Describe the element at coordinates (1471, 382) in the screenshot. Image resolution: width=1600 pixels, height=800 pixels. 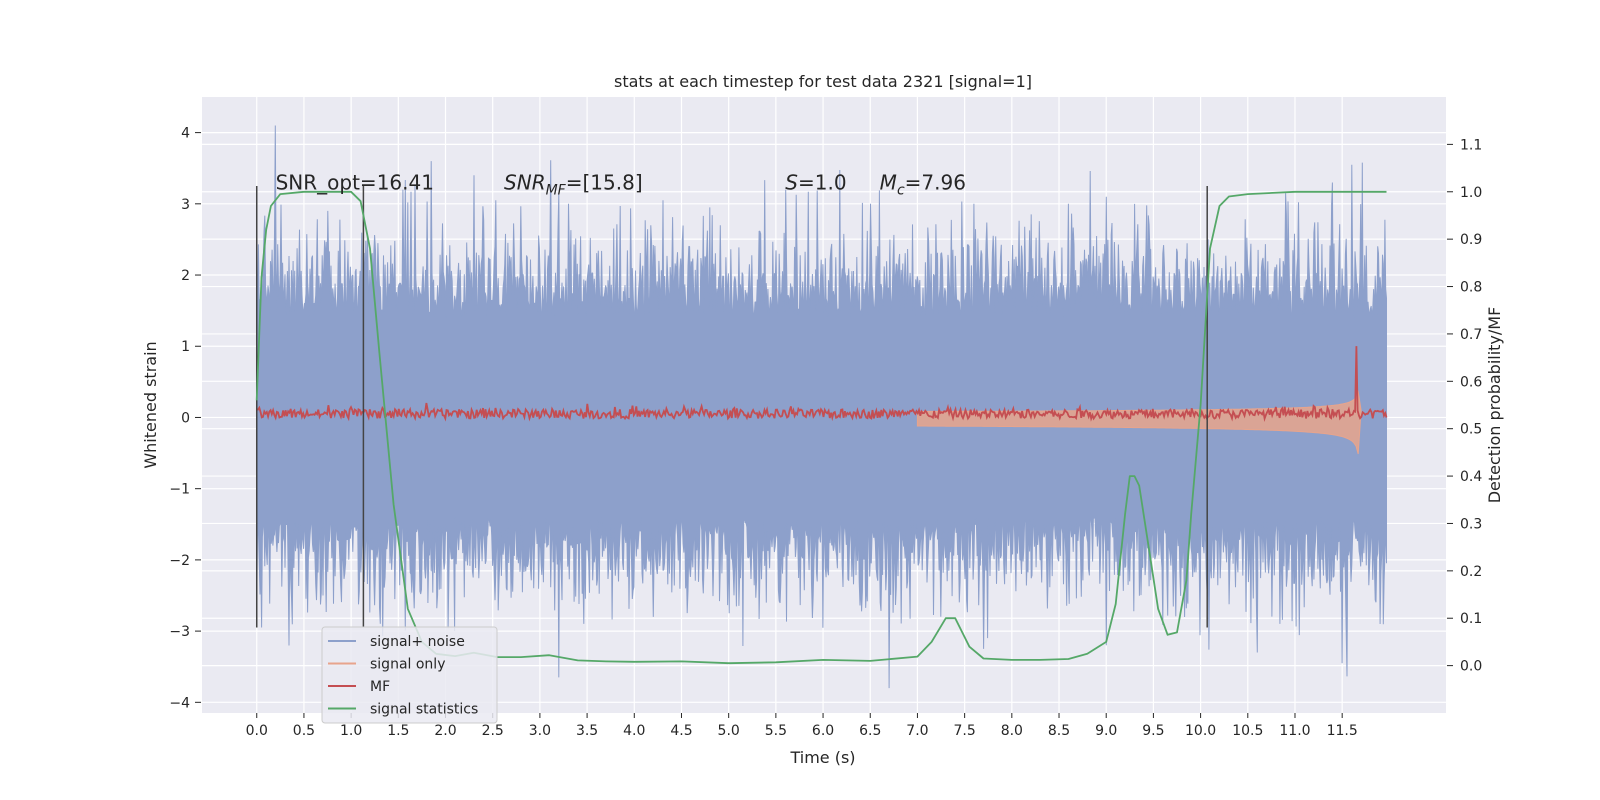
I see `y2-tick-label: 0.6` at that location.